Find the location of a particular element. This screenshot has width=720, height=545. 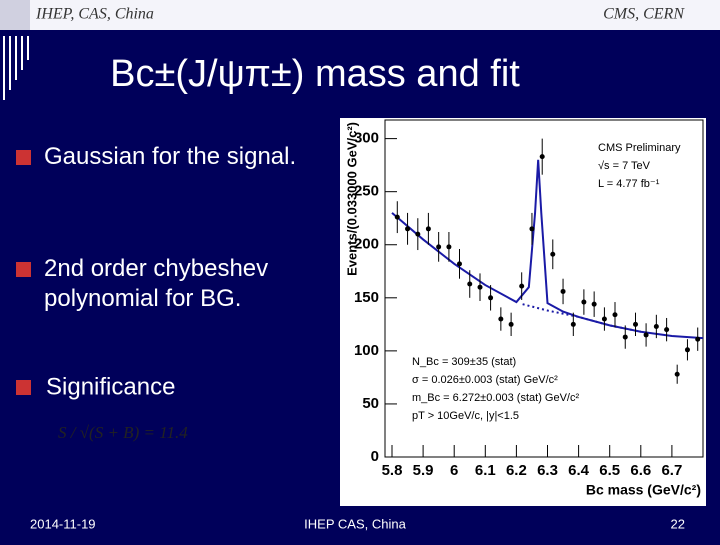

bullet: 2nd order chybeshev polynomial for BG. is located at coordinates (156, 283).